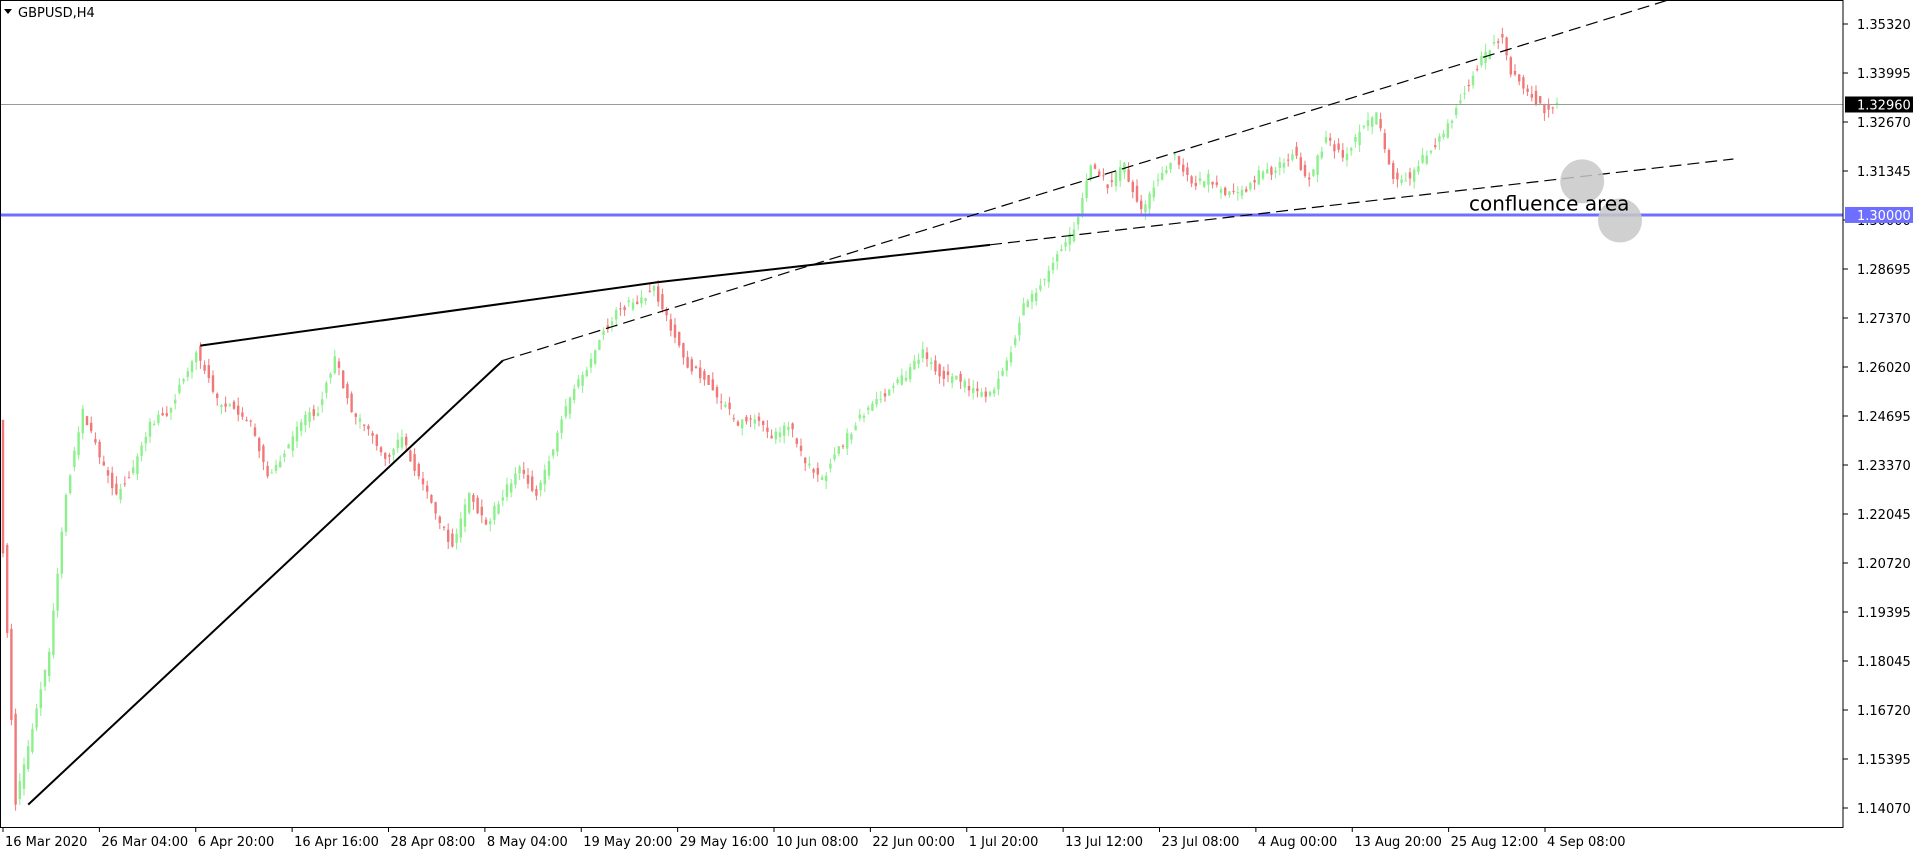 The image size is (1916, 850). What do you see at coordinates (1884, 123) in the screenshot?
I see `y-tick-label: 1.32670` at bounding box center [1884, 123].